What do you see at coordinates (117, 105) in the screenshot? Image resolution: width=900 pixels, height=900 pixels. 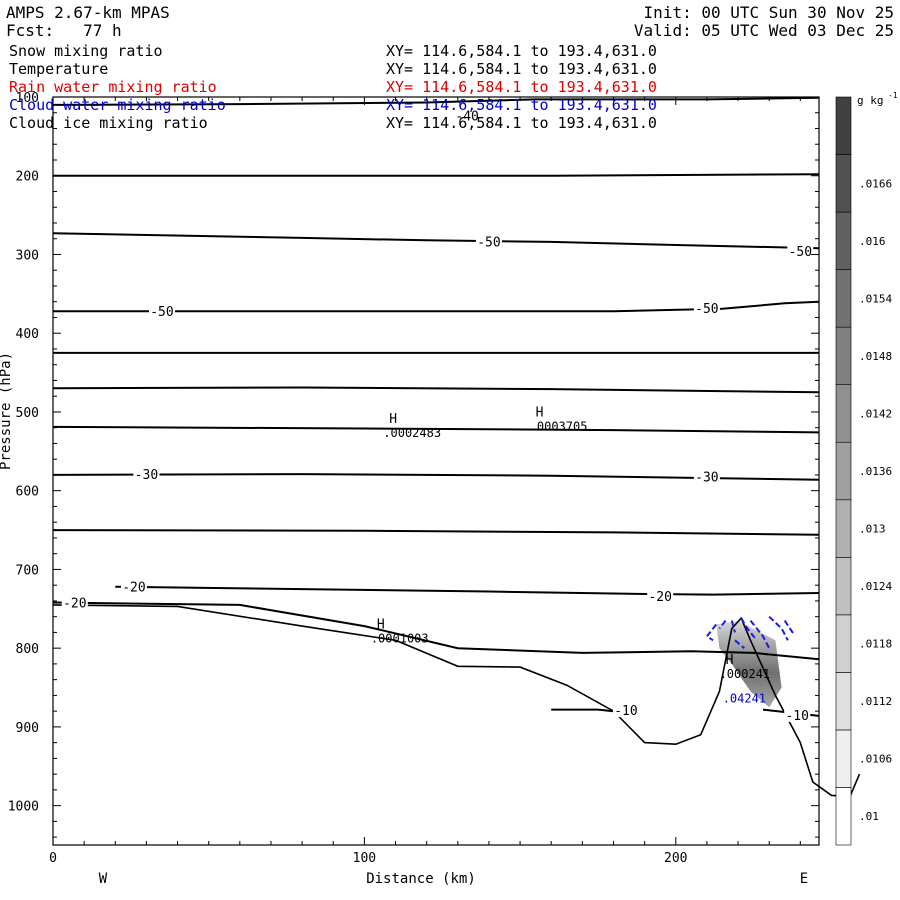 I see `field-name: Cloud water mixing ratio` at bounding box center [117, 105].